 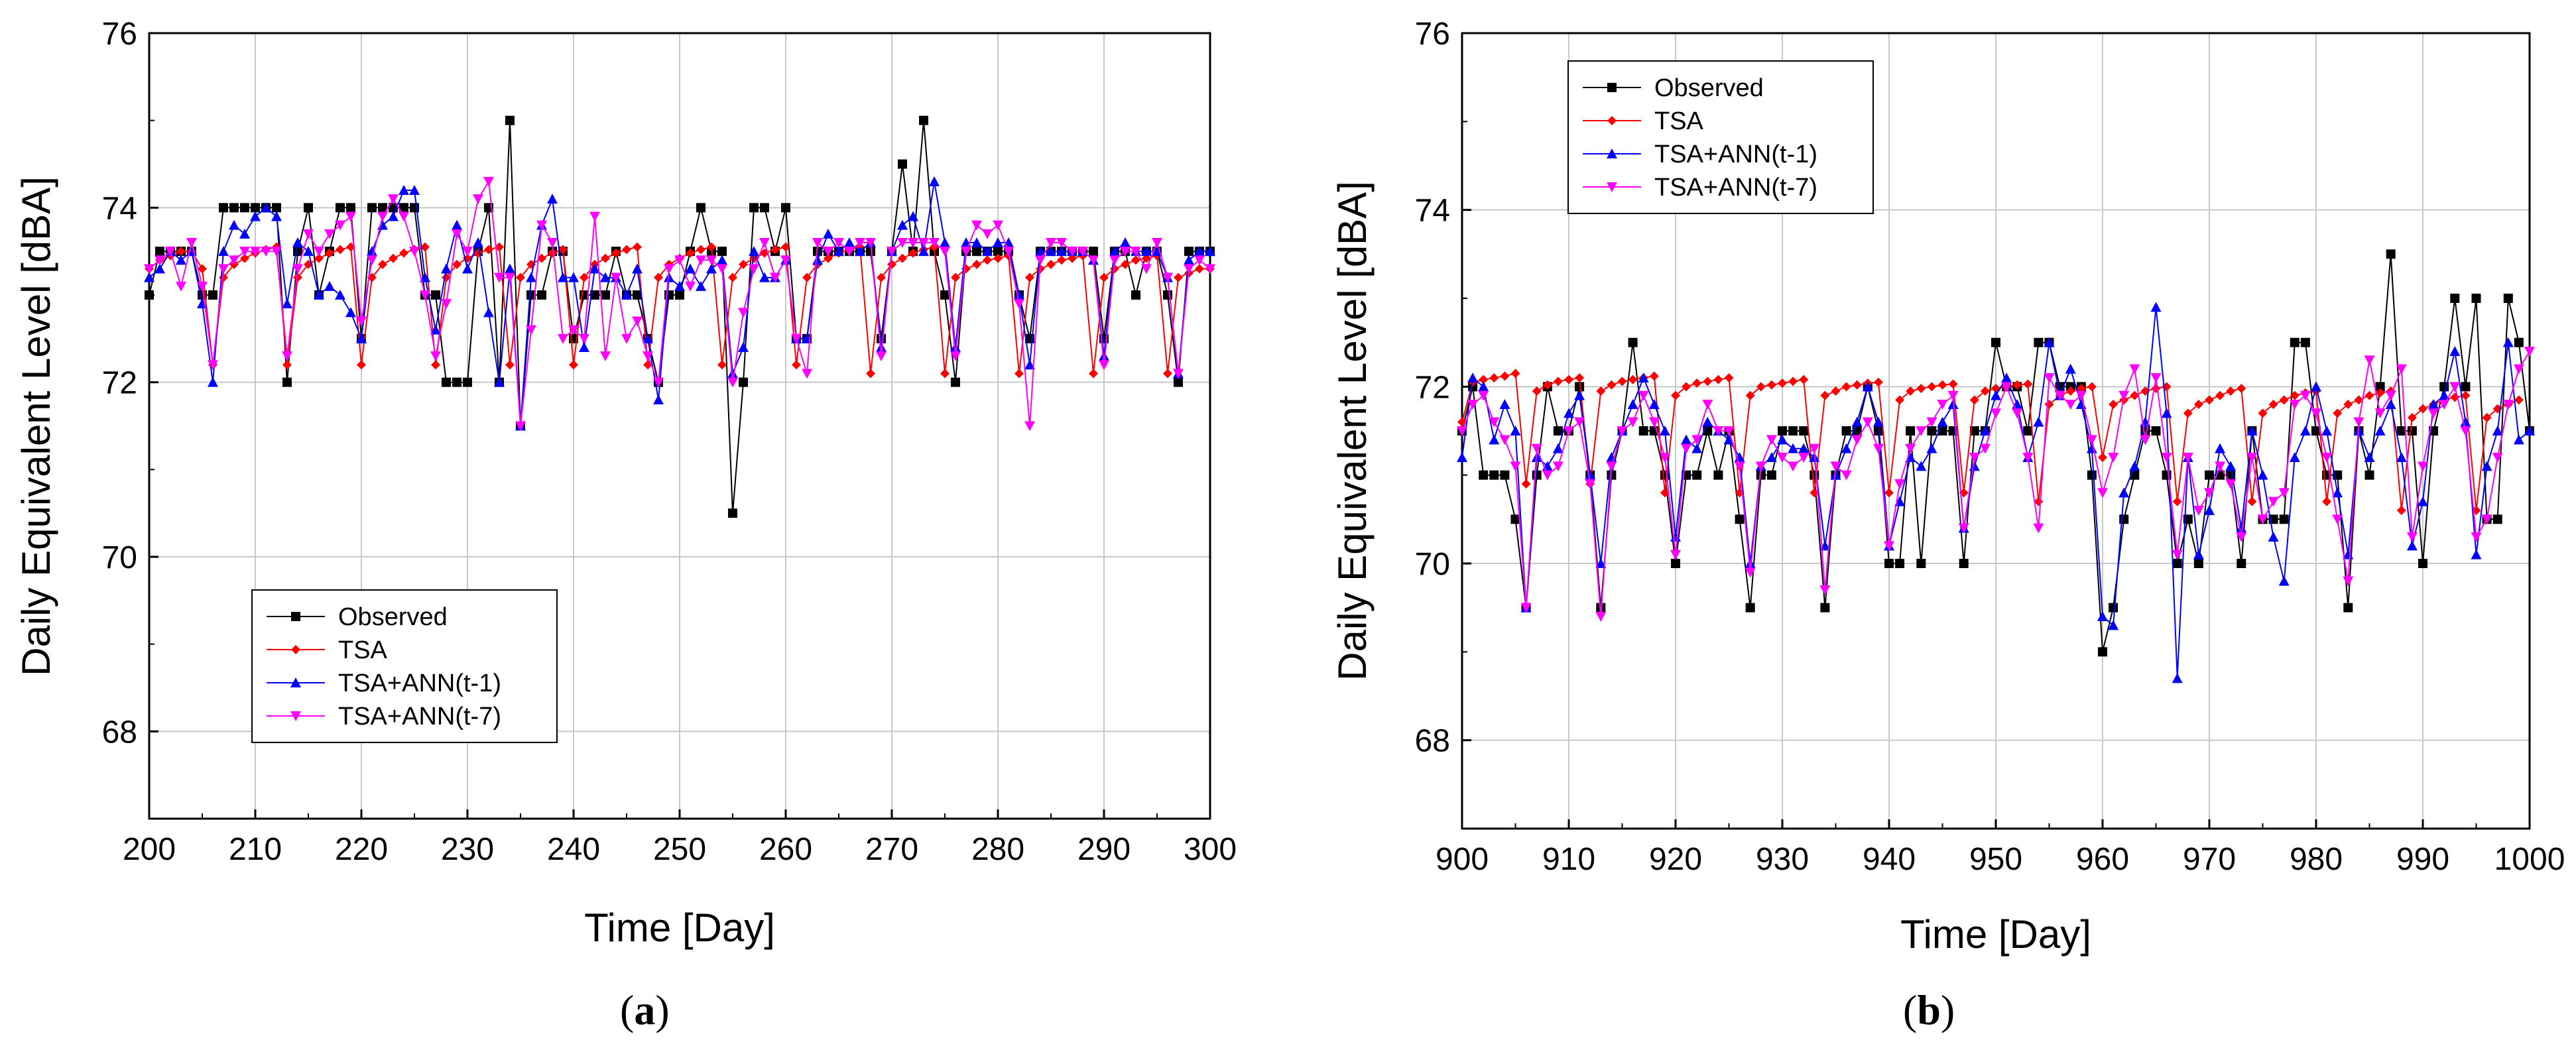 I want to click on x-tick-label: 270, so click(x=891, y=849).